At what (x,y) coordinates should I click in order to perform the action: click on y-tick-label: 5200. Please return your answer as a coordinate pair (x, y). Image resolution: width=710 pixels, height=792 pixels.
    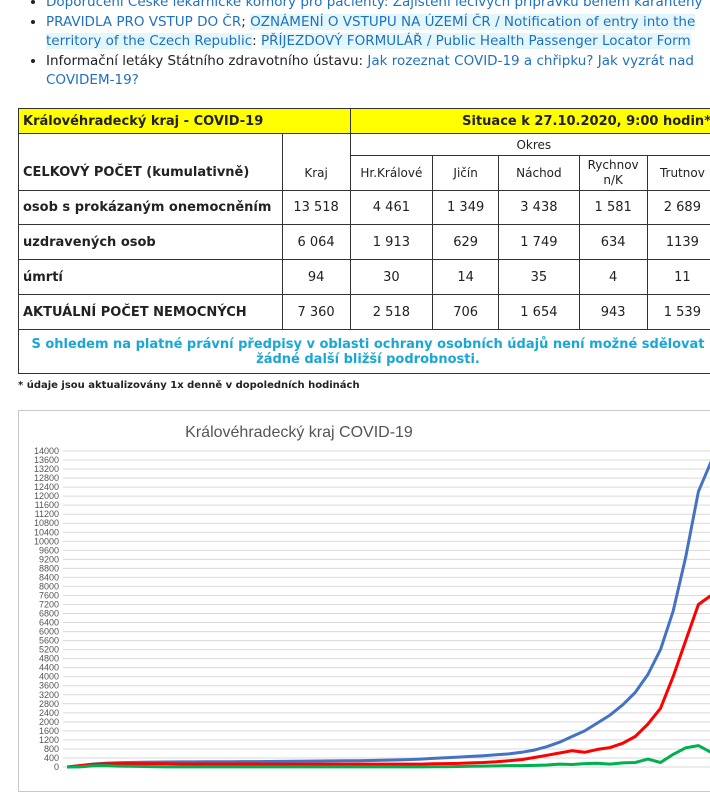
    Looking at the image, I should click on (49, 650).